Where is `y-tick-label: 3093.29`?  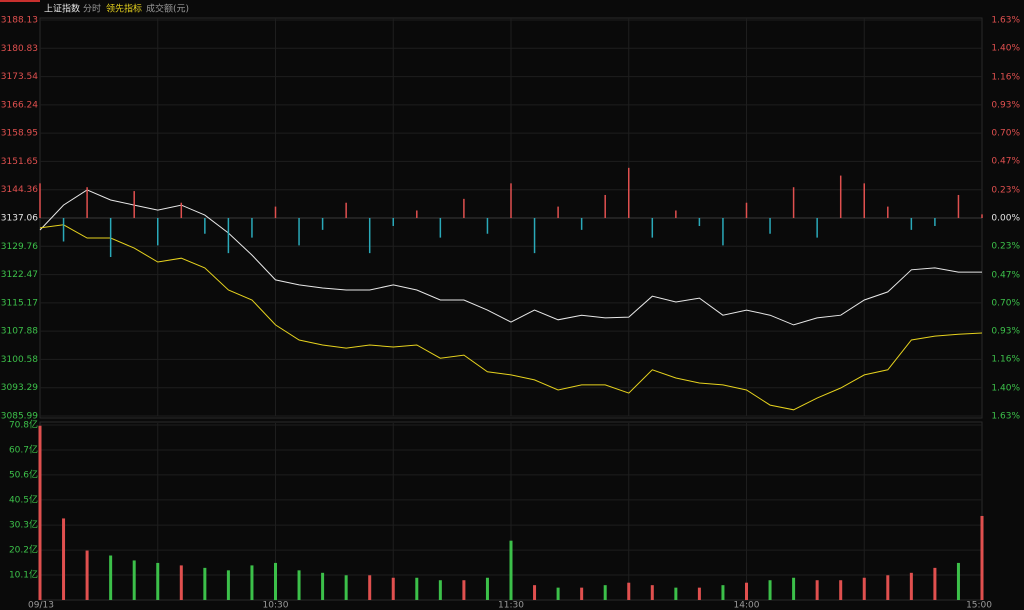 y-tick-label: 3093.29 is located at coordinates (19, 388).